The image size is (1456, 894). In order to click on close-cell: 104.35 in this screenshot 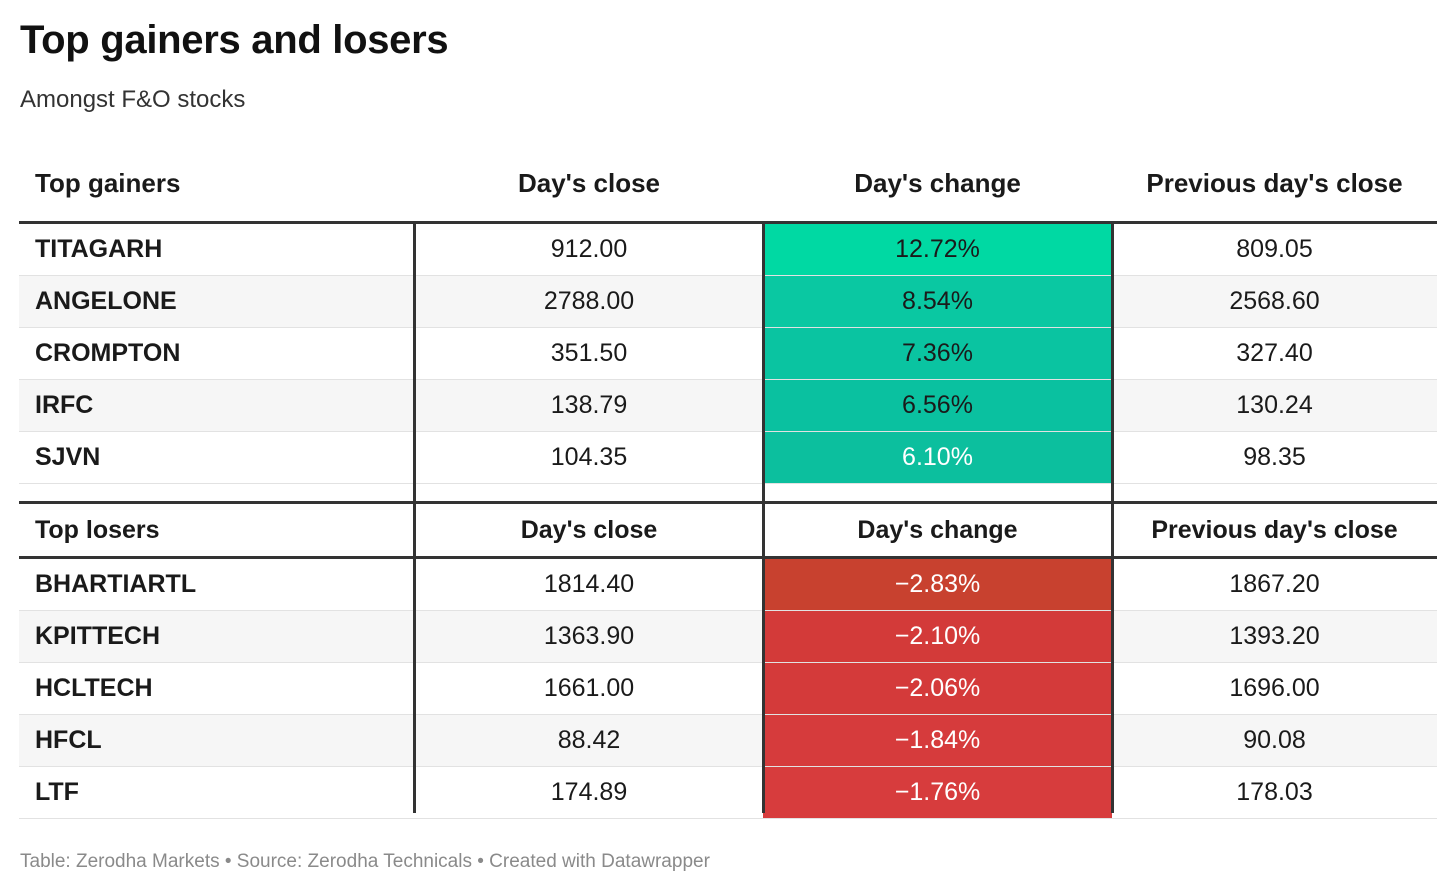, I will do `click(589, 457)`.